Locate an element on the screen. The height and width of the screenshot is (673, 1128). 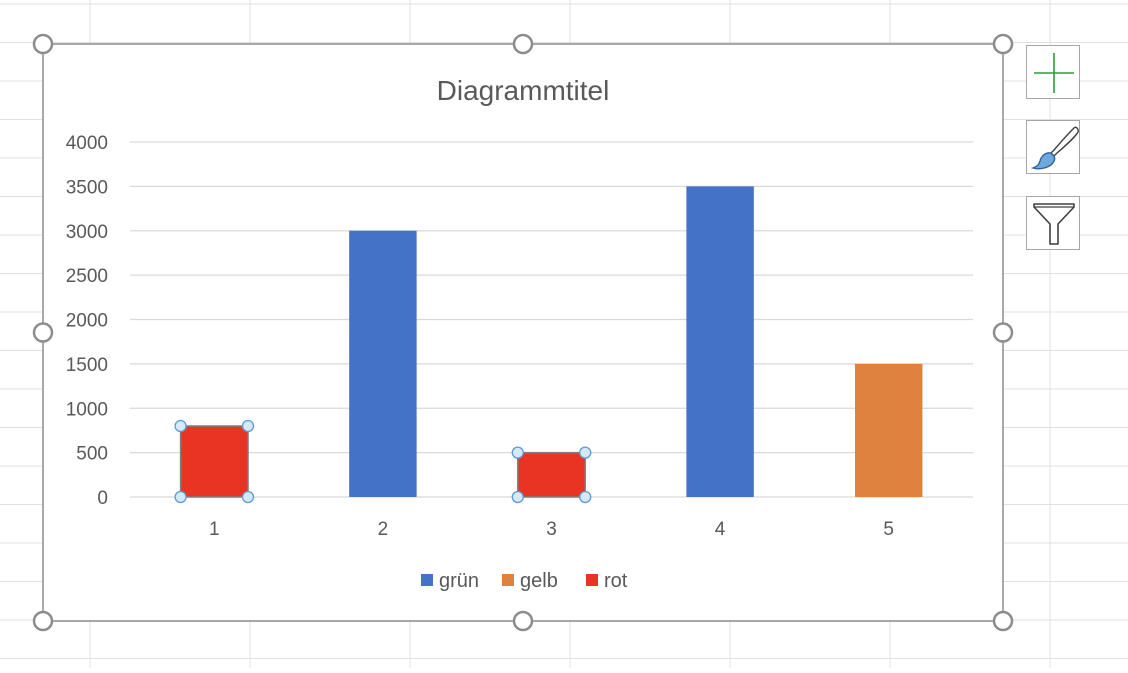
y-tick-label: 500 is located at coordinates (92, 454).